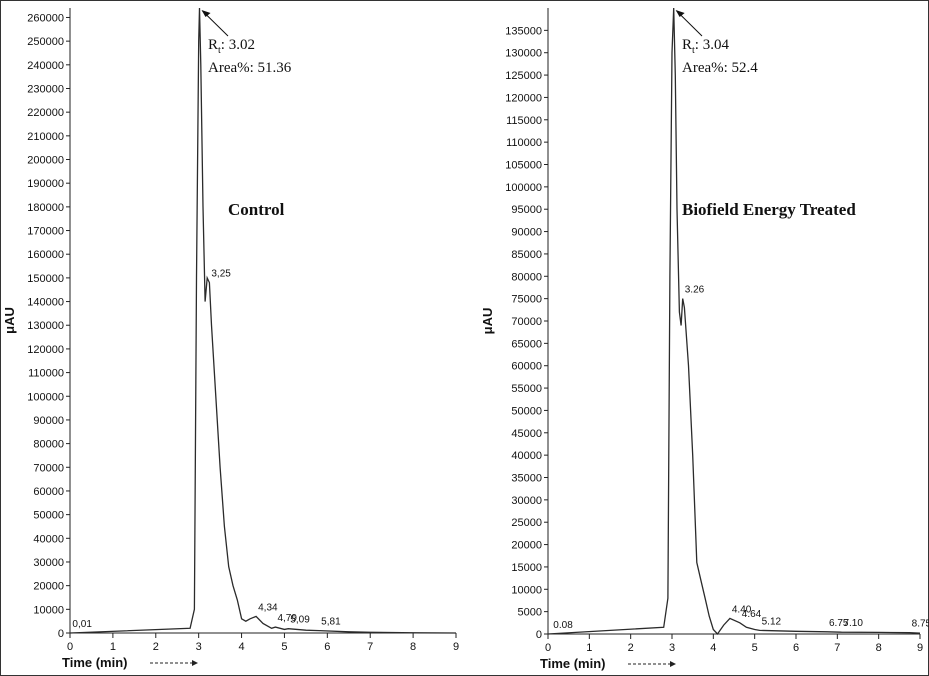 This screenshot has height=676, width=929. What do you see at coordinates (413, 647) in the screenshot?
I see `x-tick-label: 8` at bounding box center [413, 647].